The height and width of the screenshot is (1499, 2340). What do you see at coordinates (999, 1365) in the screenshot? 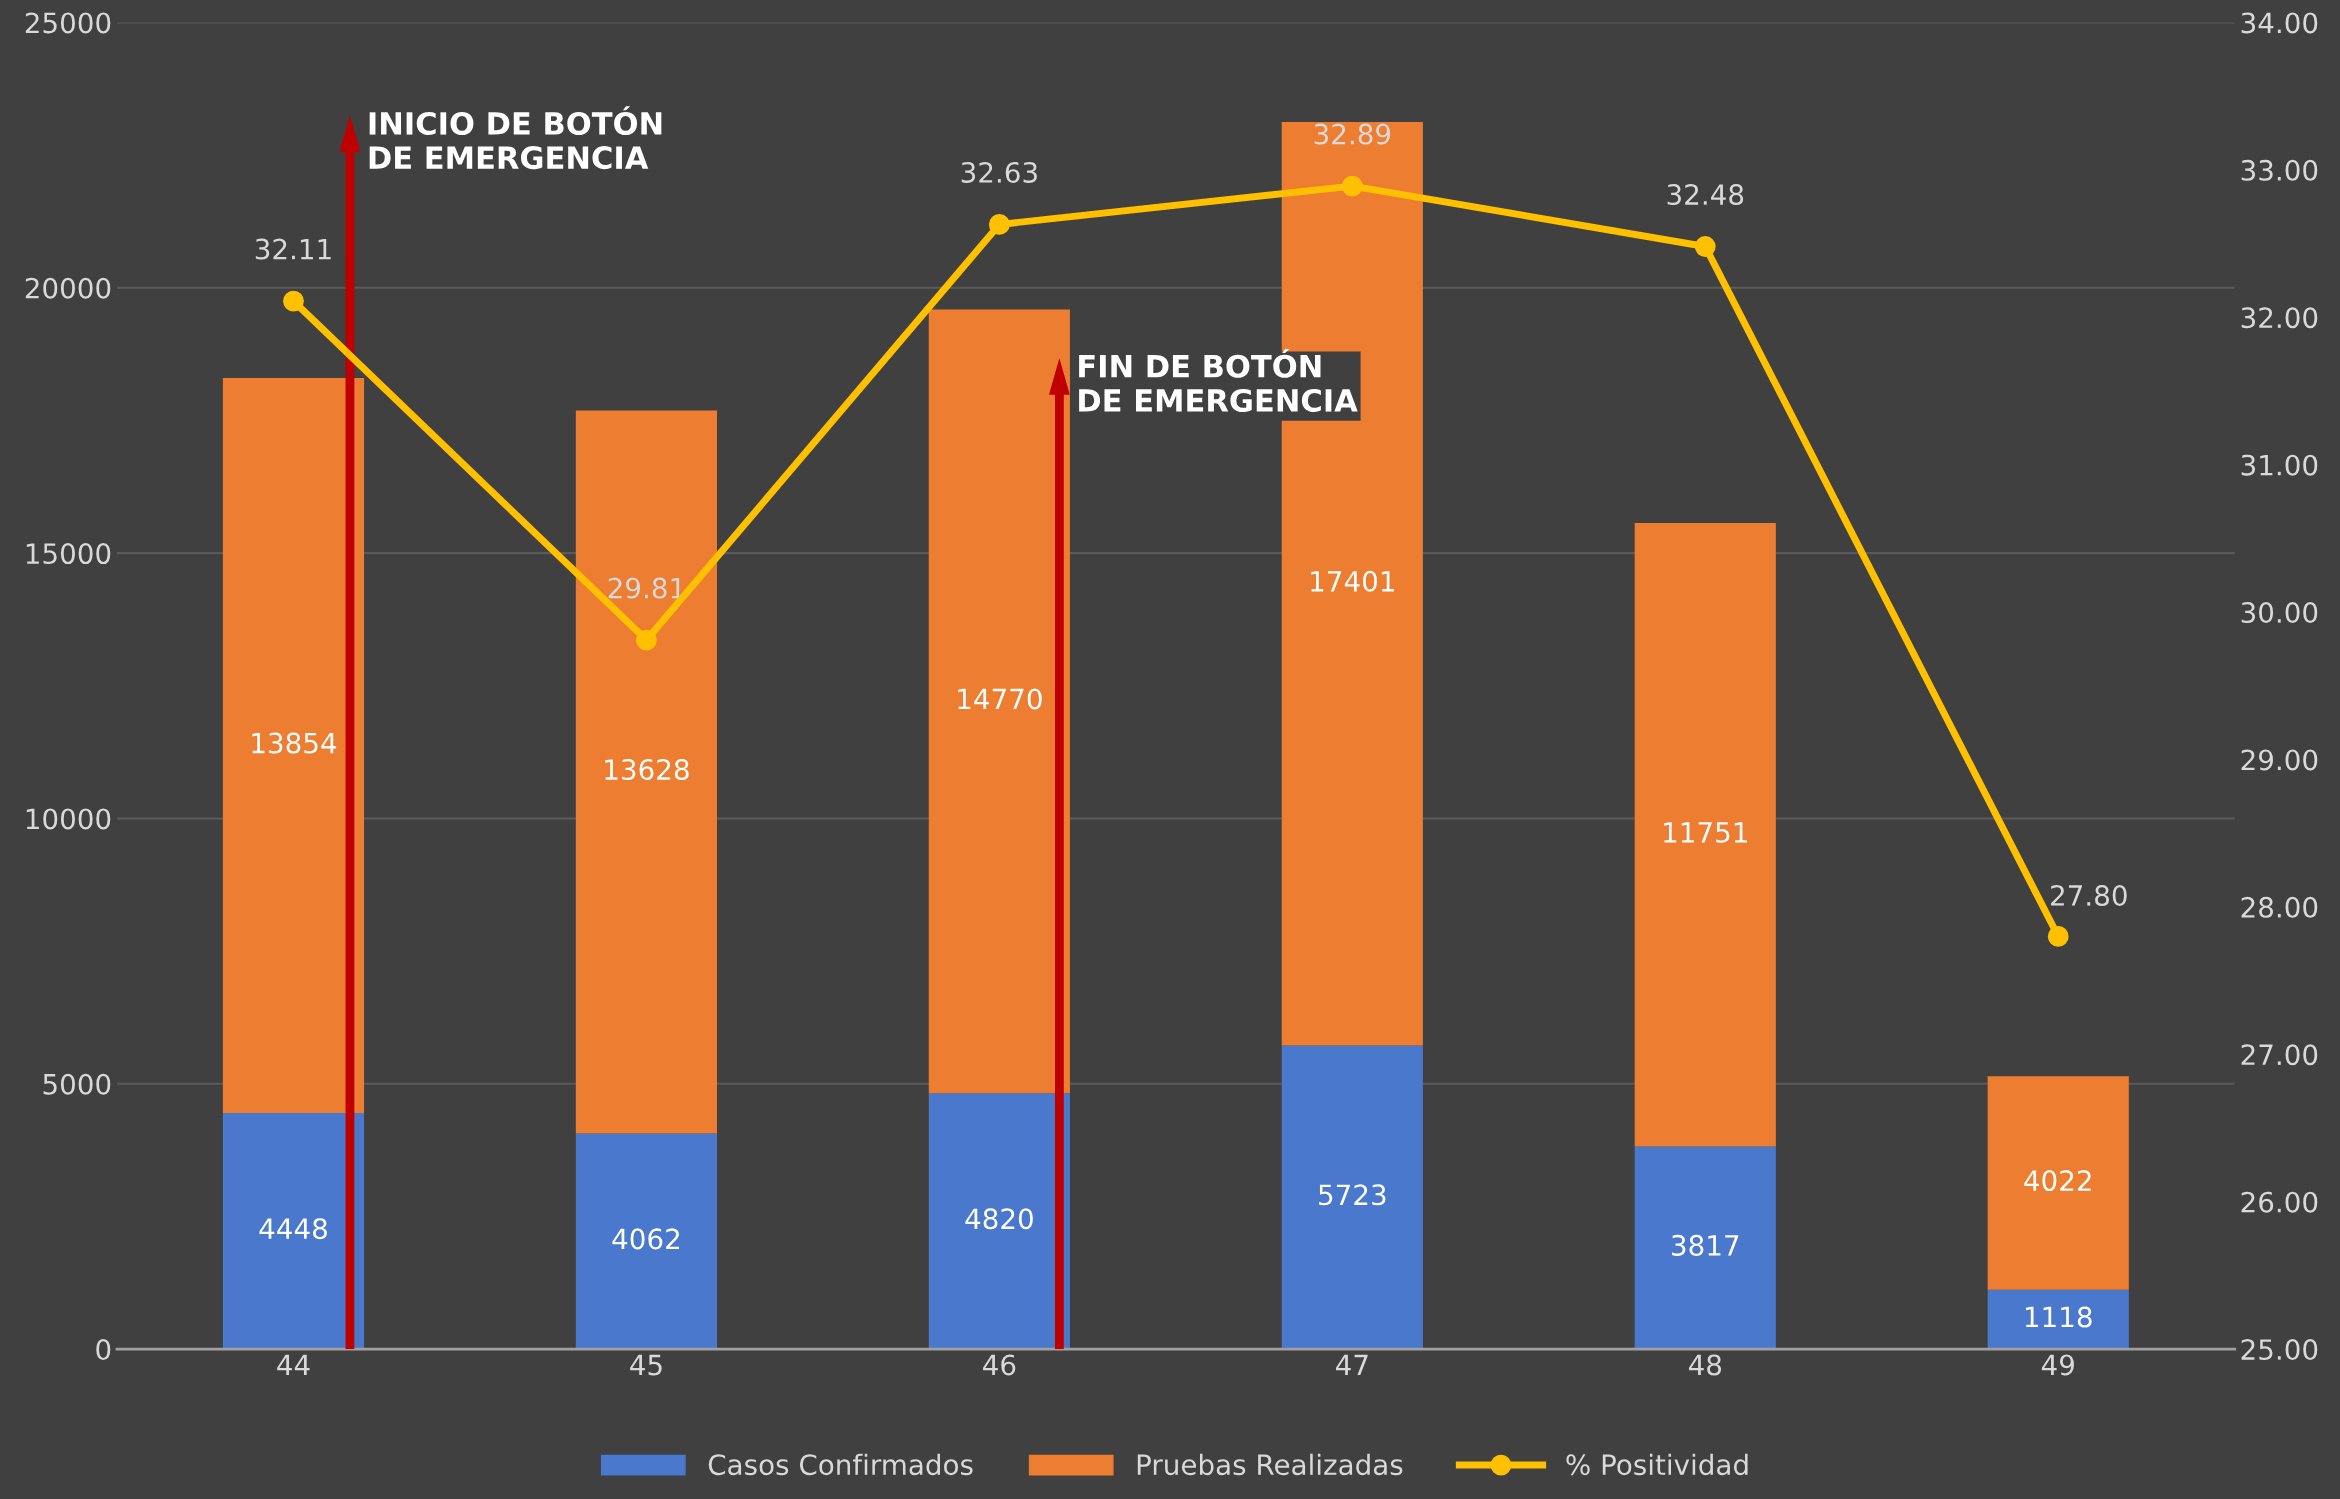
I see `x-tick-label: 46` at bounding box center [999, 1365].